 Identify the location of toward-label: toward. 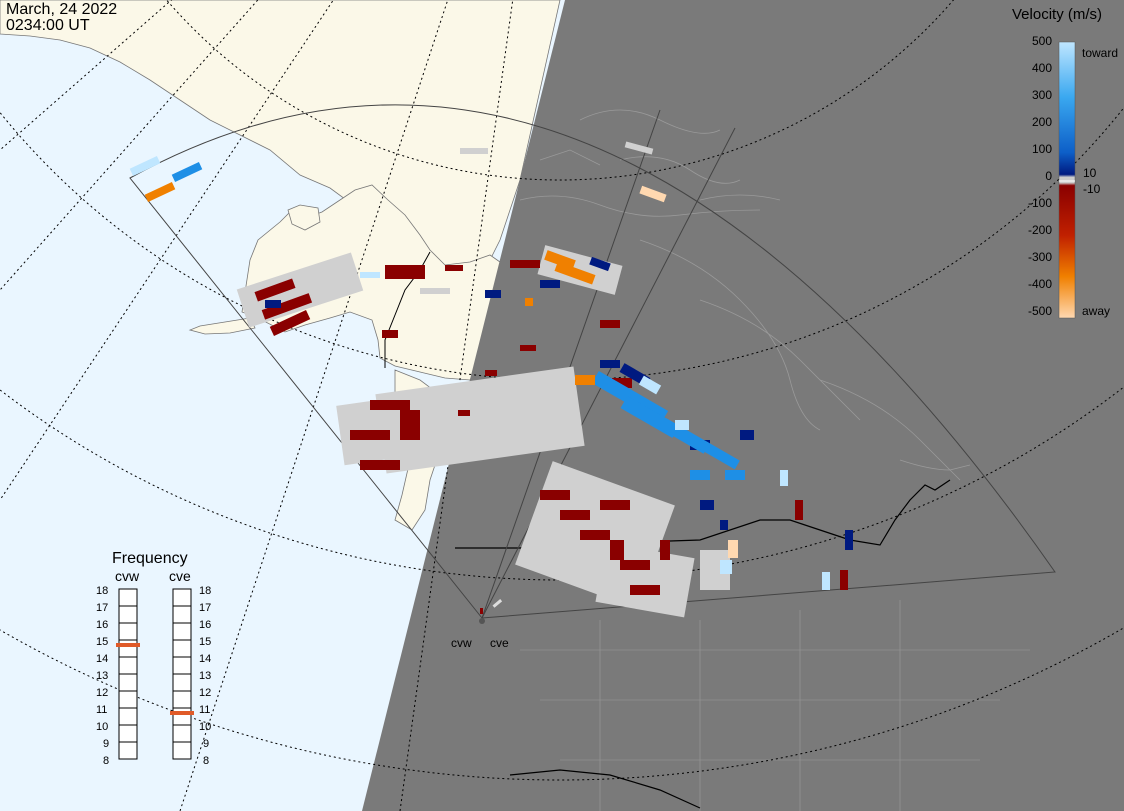
(1100, 53).